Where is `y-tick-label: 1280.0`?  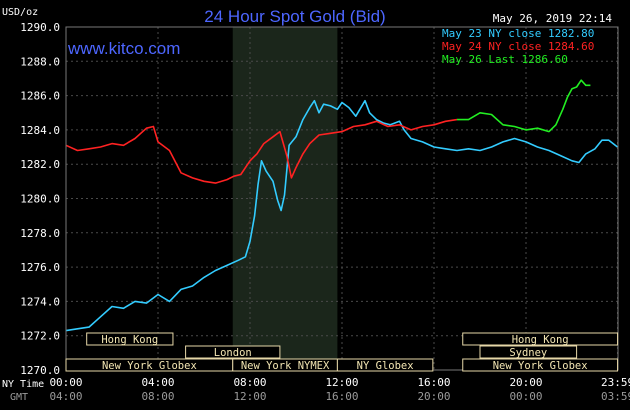
y-tick-label: 1280.0 is located at coordinates (40, 199).